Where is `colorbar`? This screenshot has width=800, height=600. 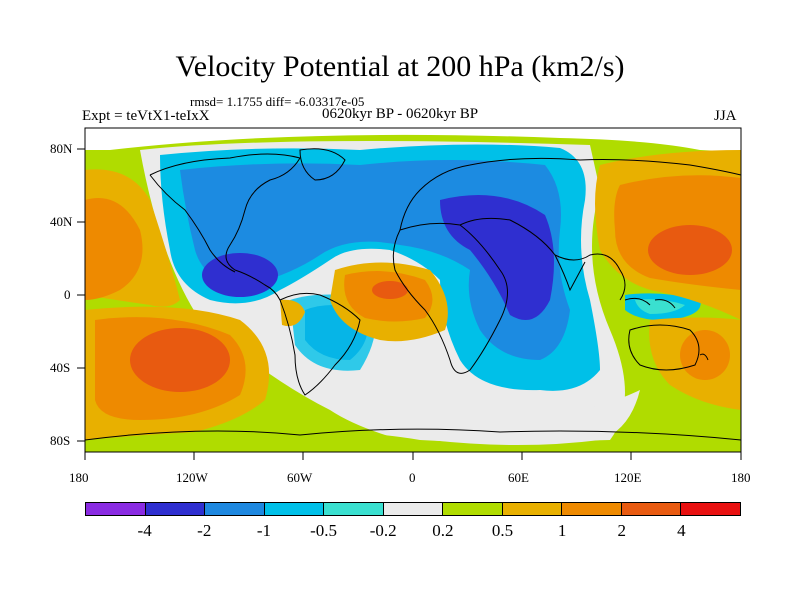
colorbar is located at coordinates (413, 509).